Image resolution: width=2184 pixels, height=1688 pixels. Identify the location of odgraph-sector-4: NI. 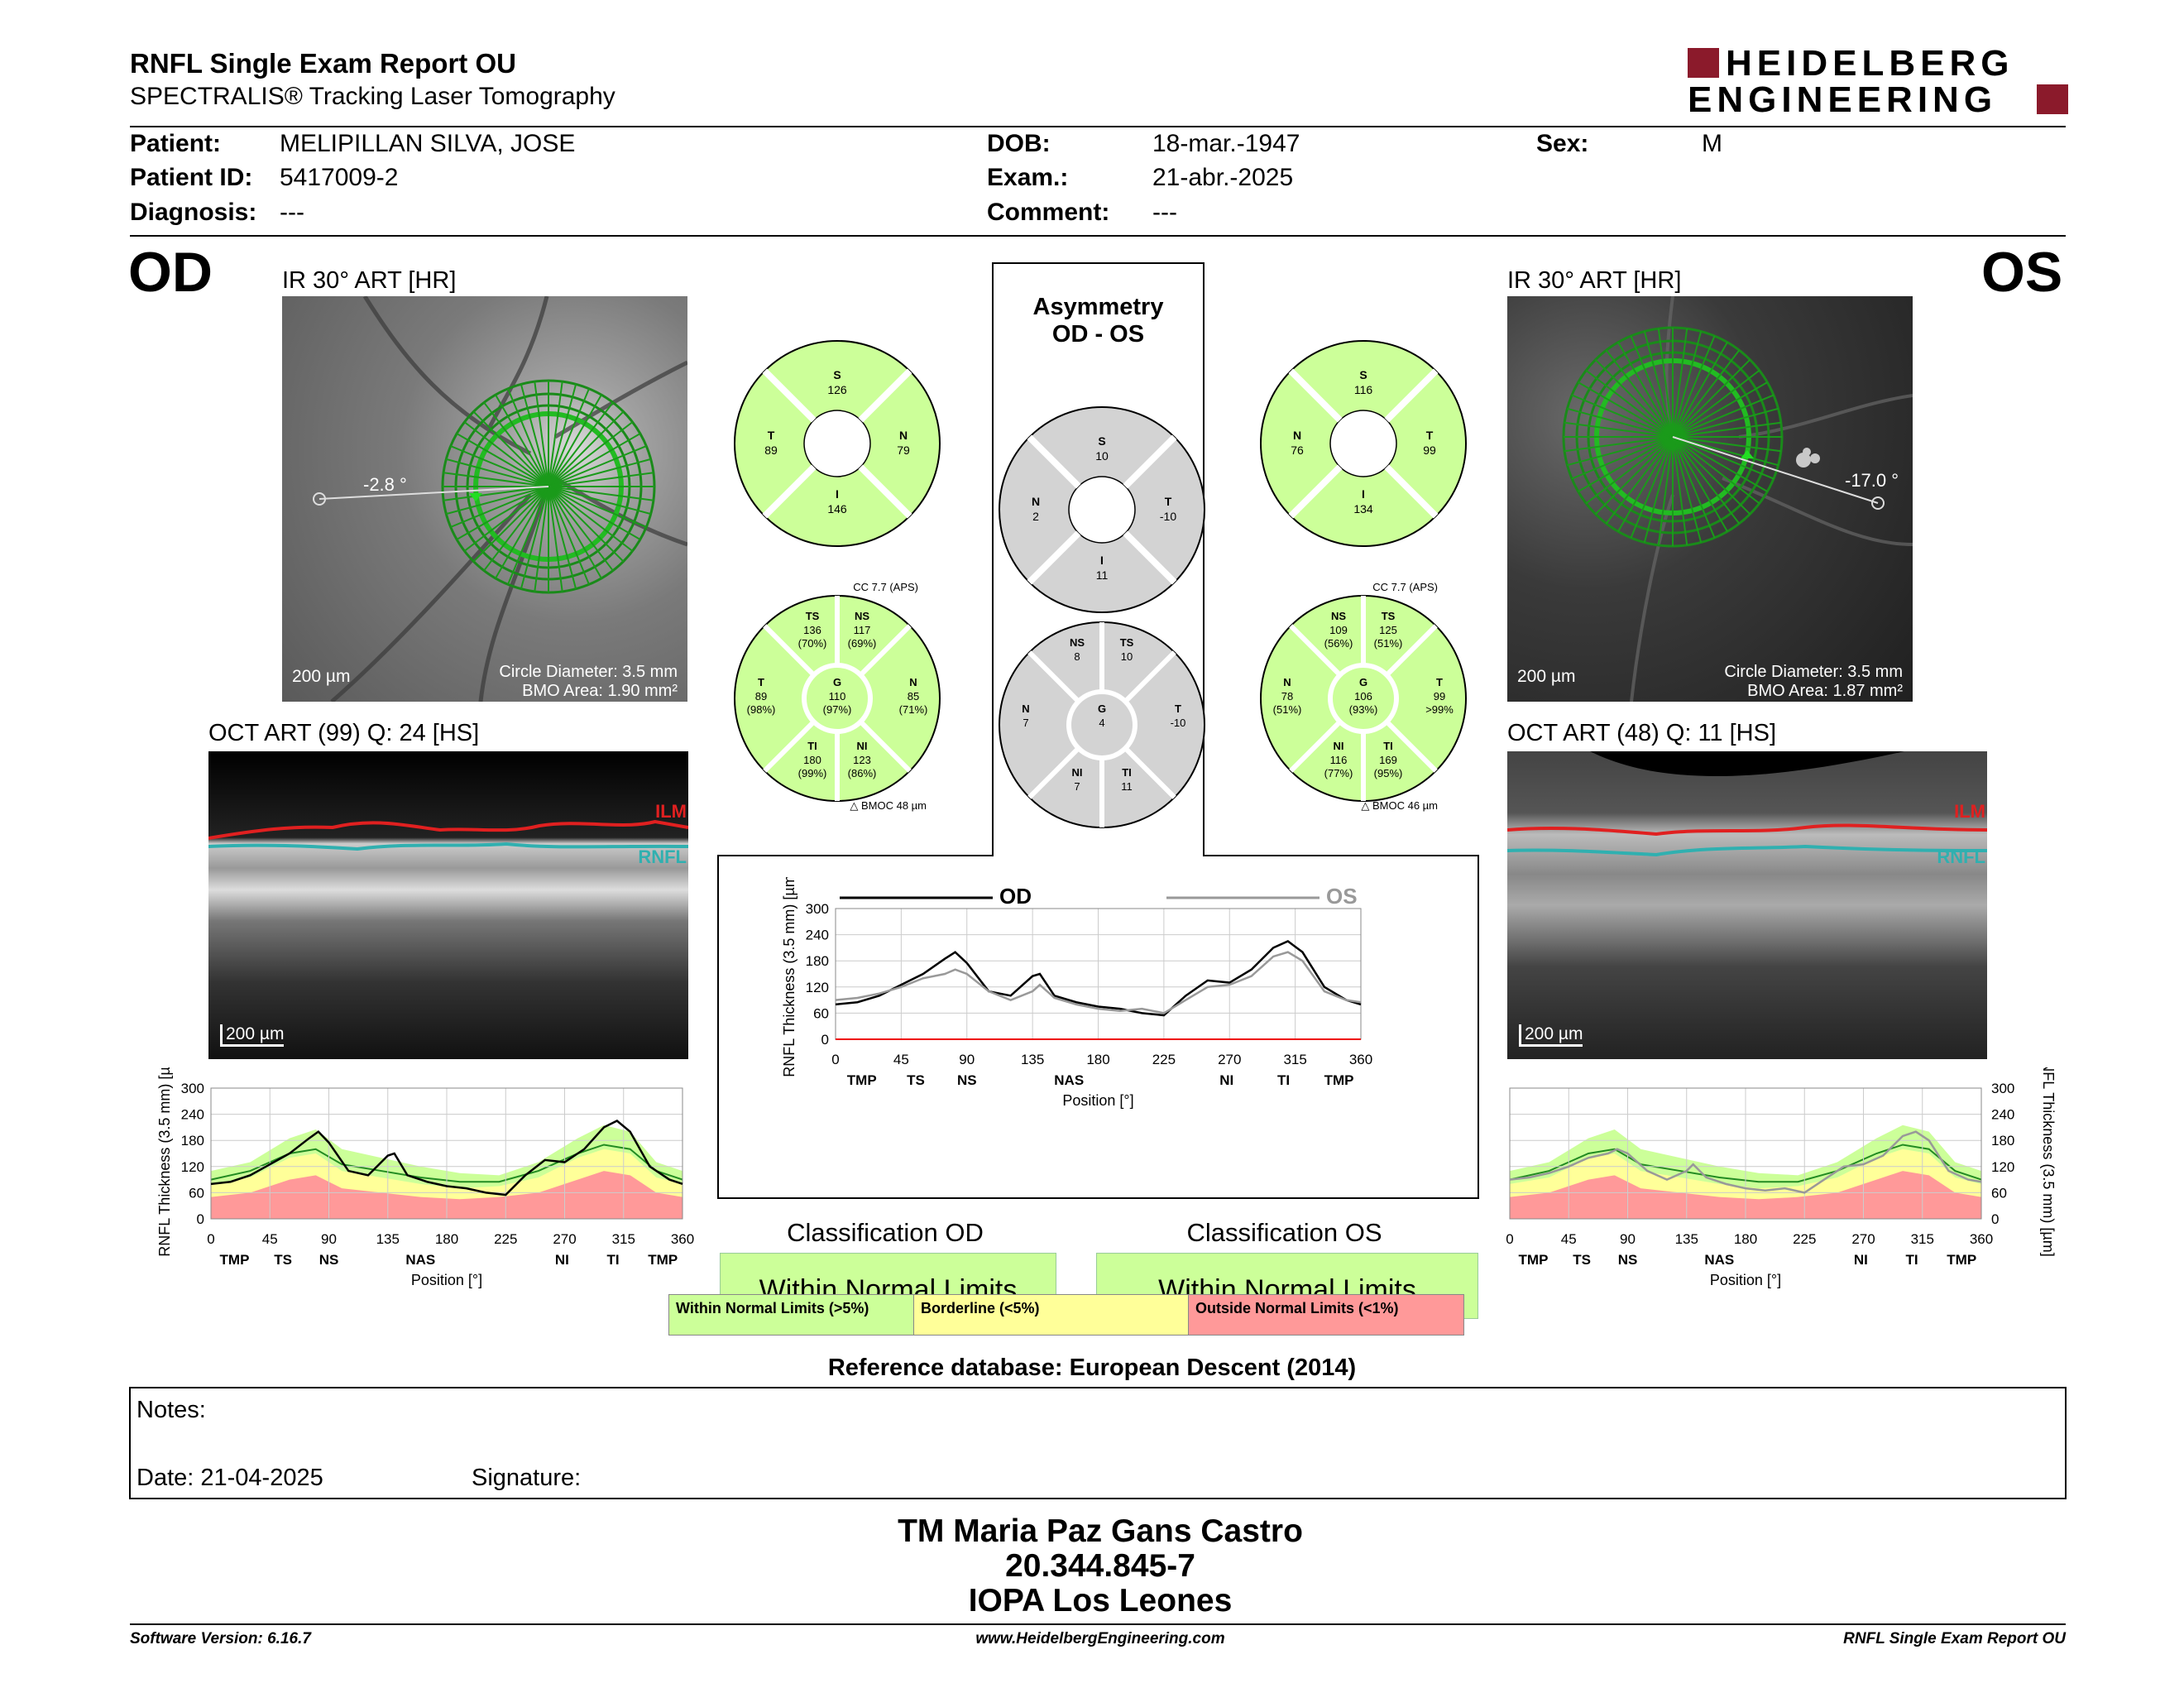
(562, 1260).